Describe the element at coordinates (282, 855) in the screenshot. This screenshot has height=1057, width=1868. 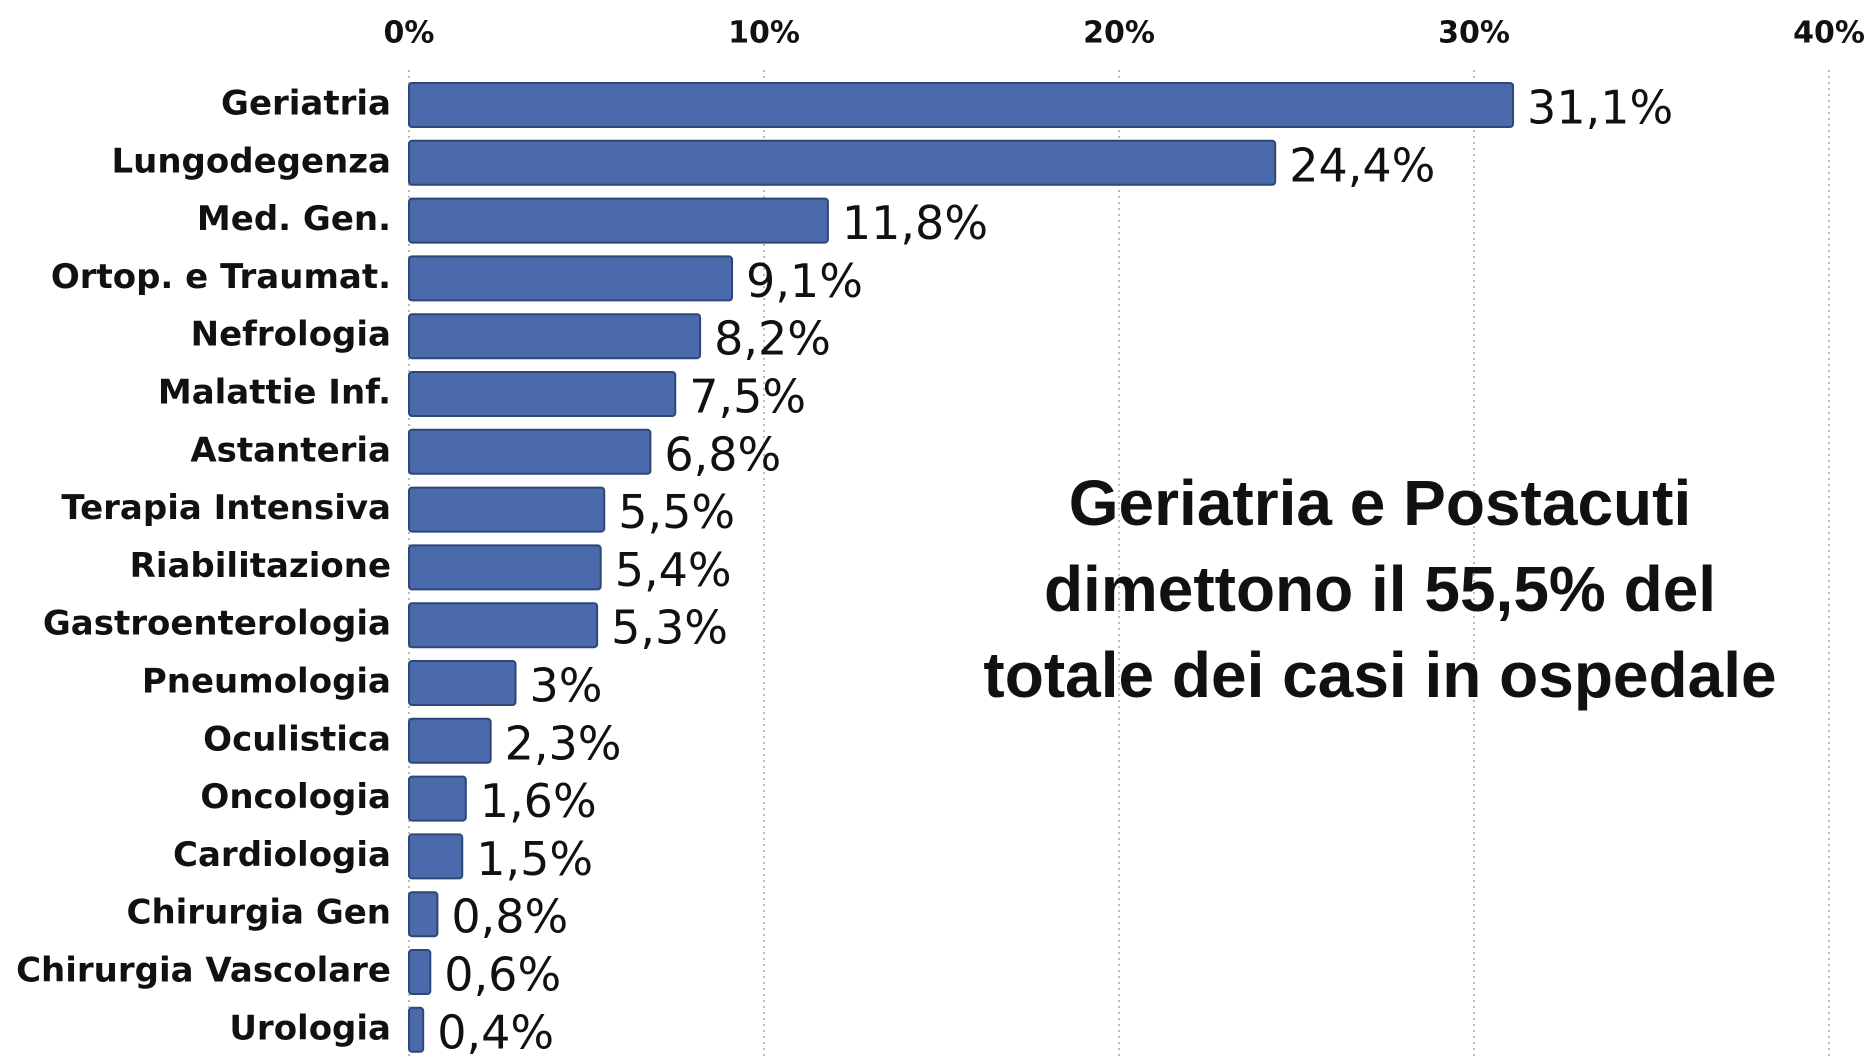
I see `y-tick-label: Cardiologia` at that location.